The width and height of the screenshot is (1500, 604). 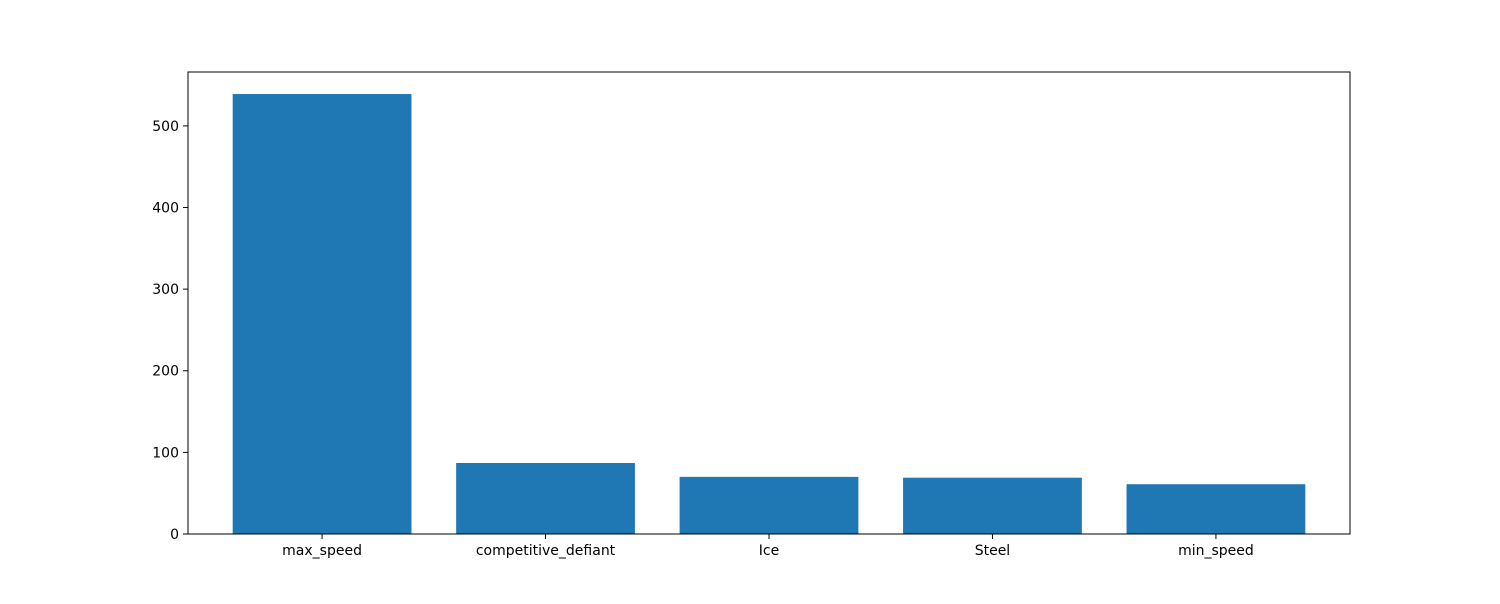 I want to click on y-tick-label: 200, so click(x=165, y=372).